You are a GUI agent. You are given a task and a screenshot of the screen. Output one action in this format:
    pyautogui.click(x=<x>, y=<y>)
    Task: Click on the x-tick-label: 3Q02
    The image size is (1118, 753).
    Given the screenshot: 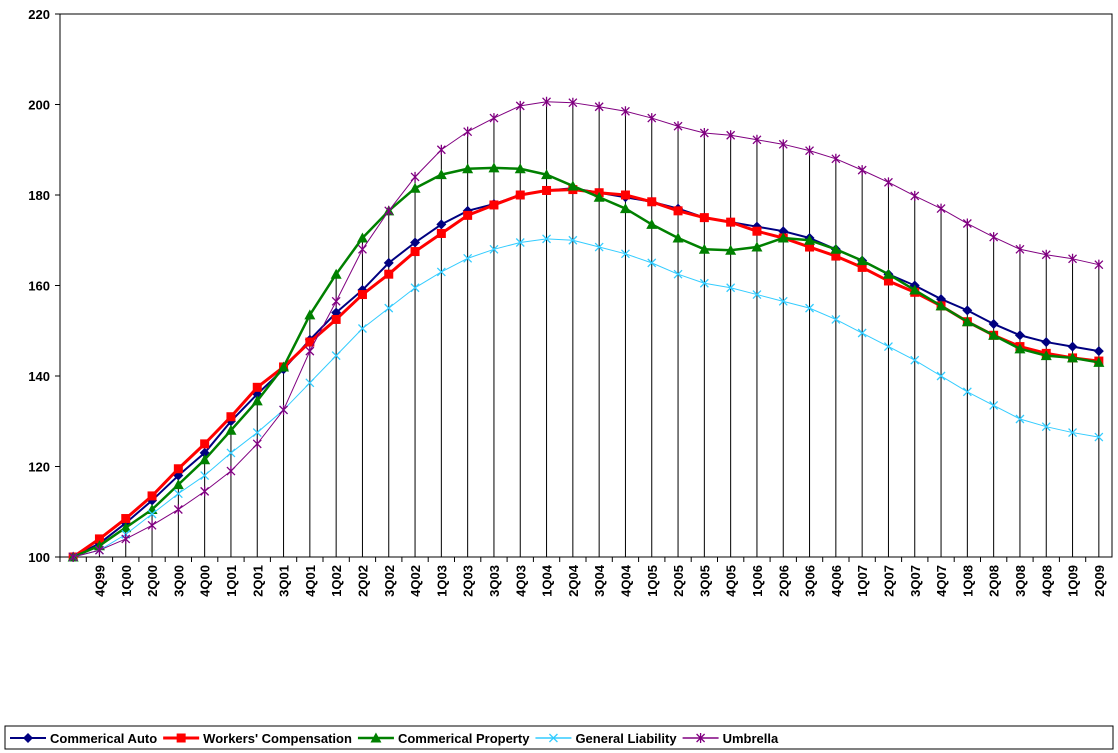 What is the action you would take?
    pyautogui.click(x=389, y=581)
    